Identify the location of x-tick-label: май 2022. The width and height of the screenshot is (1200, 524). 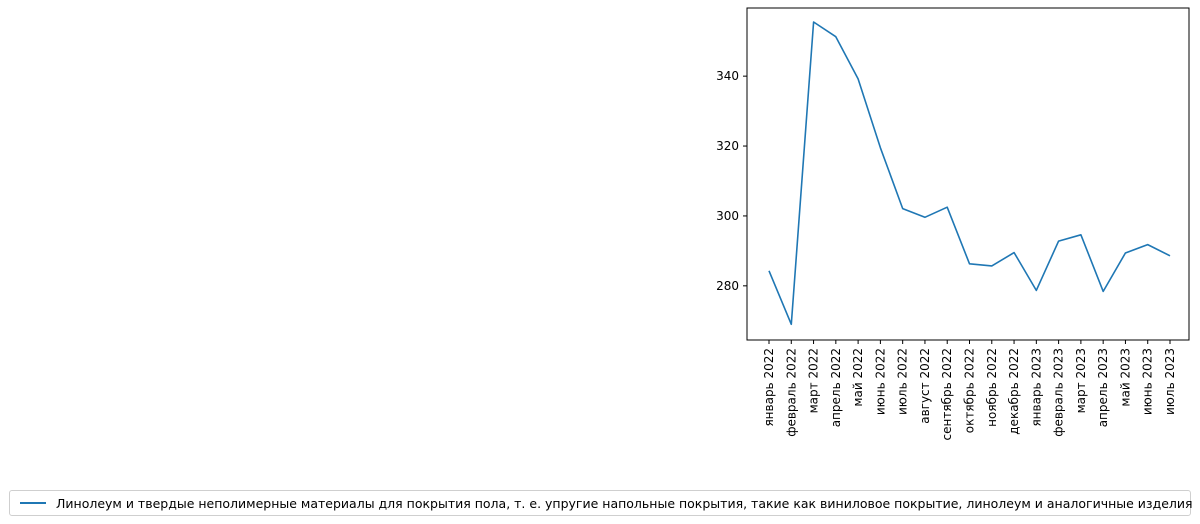
(858, 377).